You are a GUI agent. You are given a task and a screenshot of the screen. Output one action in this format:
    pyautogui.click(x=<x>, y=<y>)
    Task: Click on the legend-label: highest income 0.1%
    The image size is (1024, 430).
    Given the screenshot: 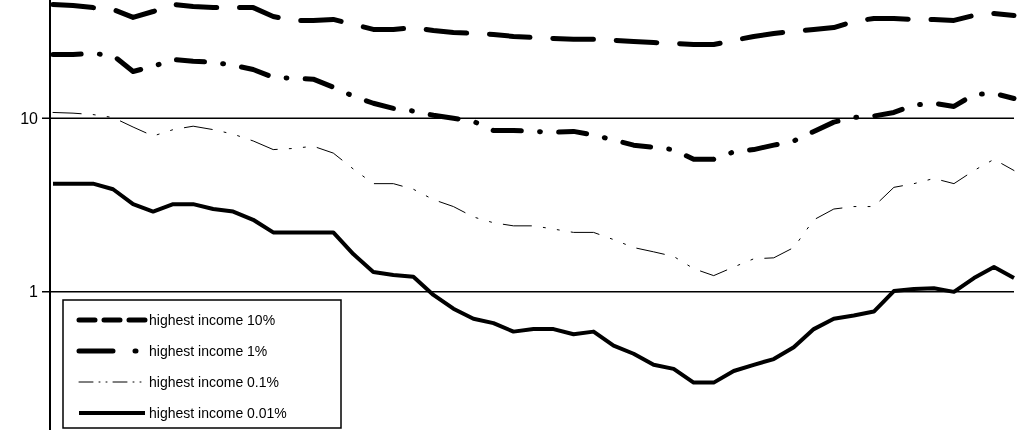 What is the action you would take?
    pyautogui.click(x=214, y=381)
    